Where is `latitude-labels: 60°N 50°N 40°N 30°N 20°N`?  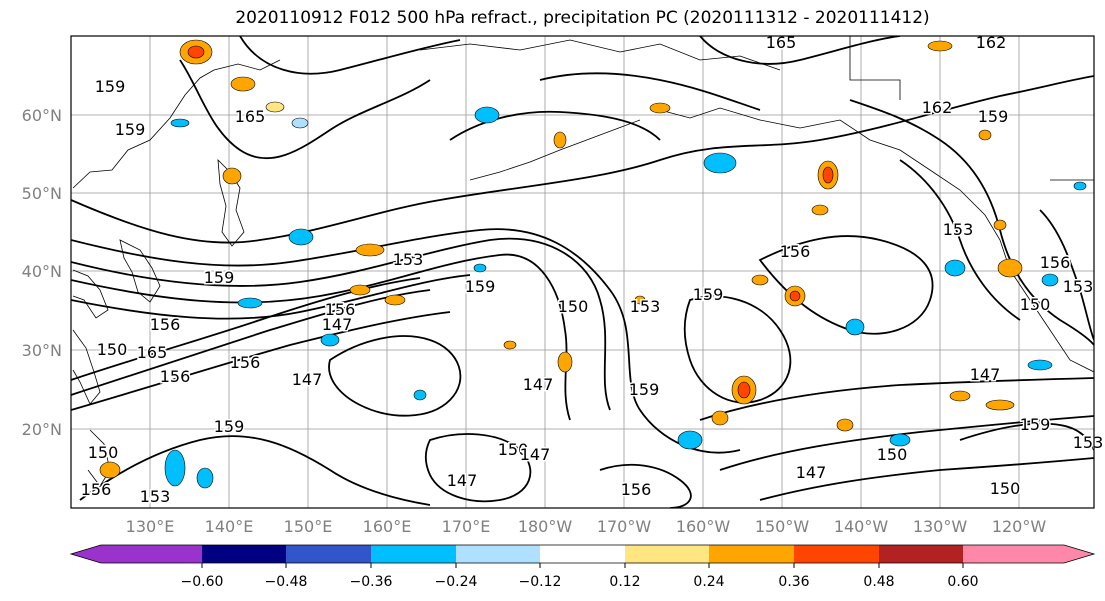
latitude-labels: 60°N 50°N 40°N 30°N 20°N is located at coordinates (42, 272).